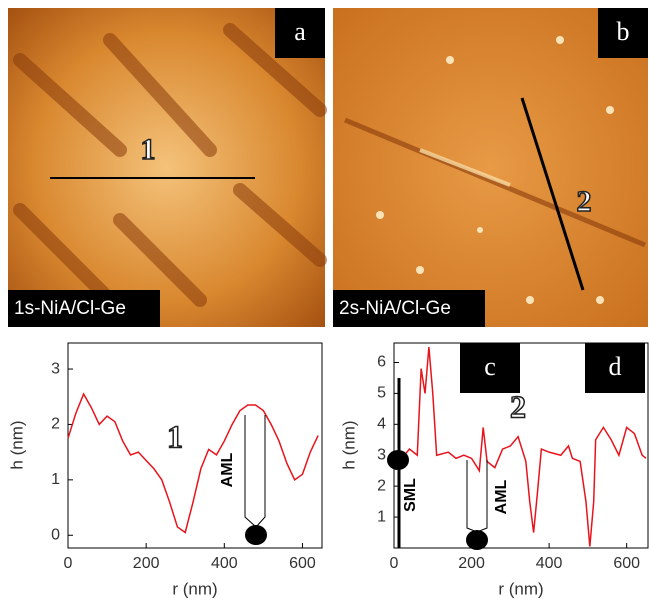 The image size is (649, 608). I want to click on annotation: SML, so click(410, 495).